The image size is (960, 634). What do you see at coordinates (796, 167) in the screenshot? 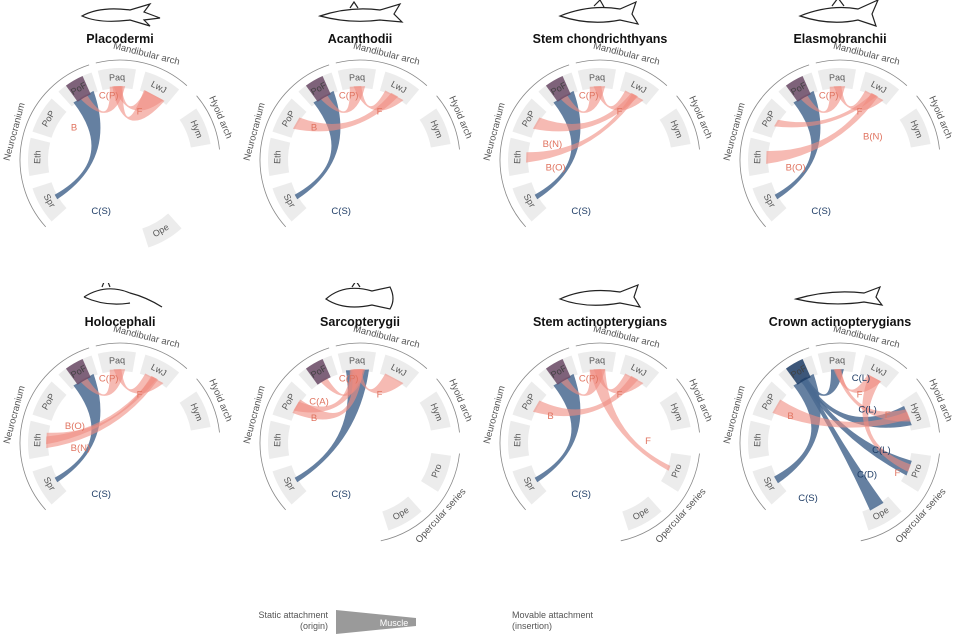
I see `muscle-label: B(O)` at bounding box center [796, 167].